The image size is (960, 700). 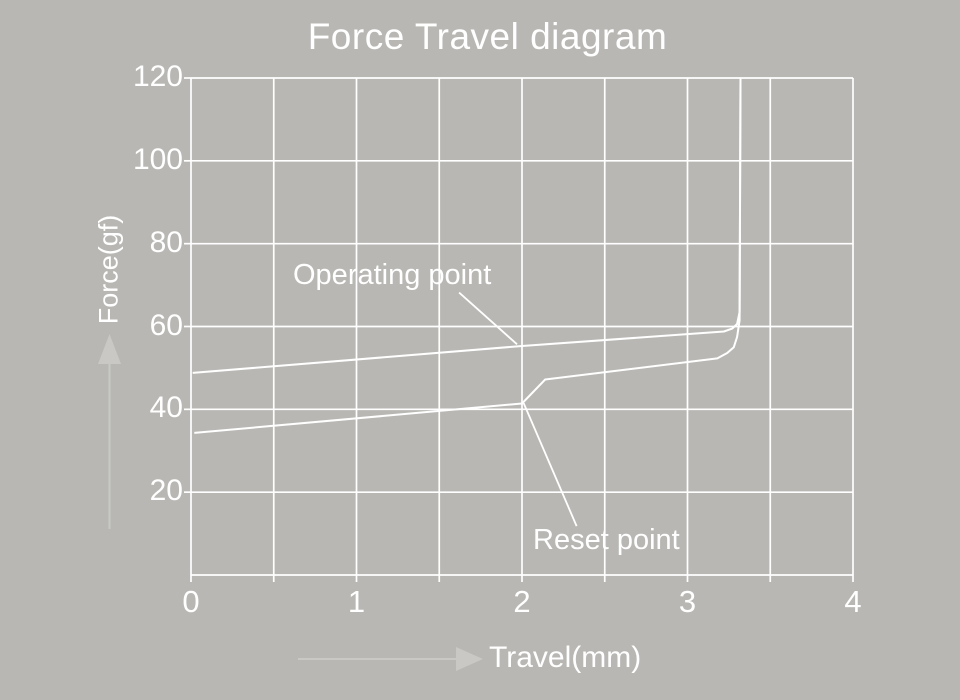 I want to click on chart-title: Force Travel diagram, so click(x=487, y=36).